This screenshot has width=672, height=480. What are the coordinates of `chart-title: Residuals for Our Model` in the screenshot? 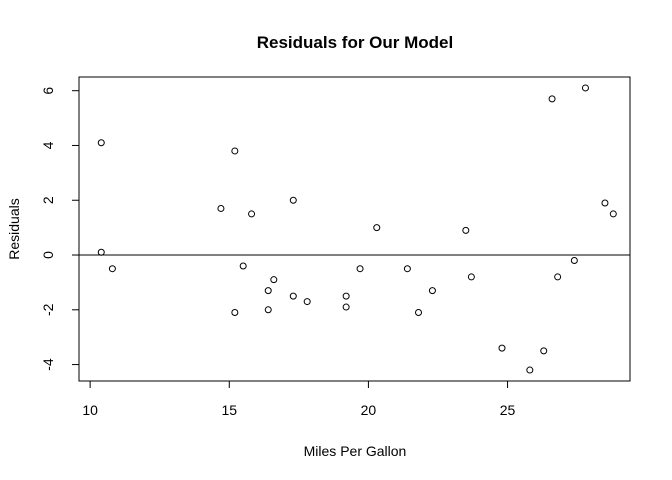 It's located at (355, 42).